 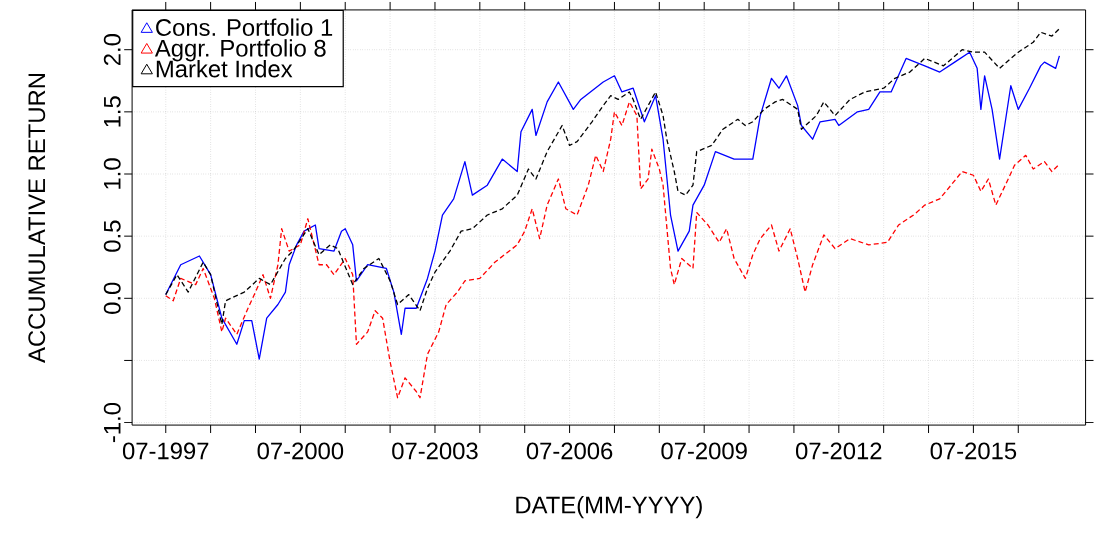 I want to click on y-tick-label: 0.5, so click(x=112, y=236).